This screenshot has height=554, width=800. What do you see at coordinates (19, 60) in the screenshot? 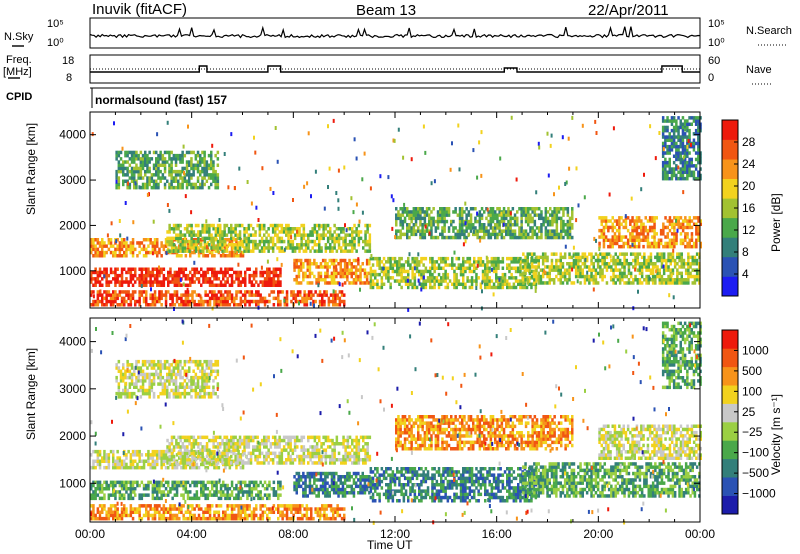
I see `freq-label: Freq.` at bounding box center [19, 60].